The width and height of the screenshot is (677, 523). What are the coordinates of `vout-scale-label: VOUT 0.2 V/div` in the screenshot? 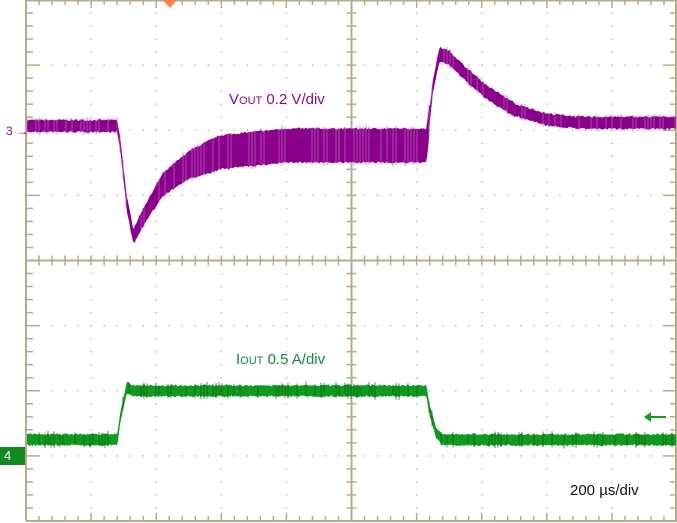 It's located at (277, 99).